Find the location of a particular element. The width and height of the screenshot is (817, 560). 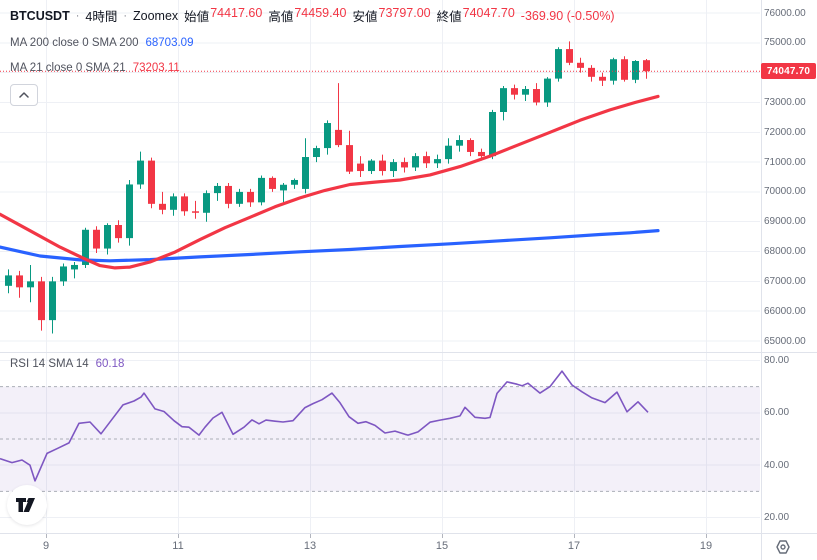

ma200-legend: MA 200 close 0 SMA 200 68703.09 is located at coordinates (101, 43).